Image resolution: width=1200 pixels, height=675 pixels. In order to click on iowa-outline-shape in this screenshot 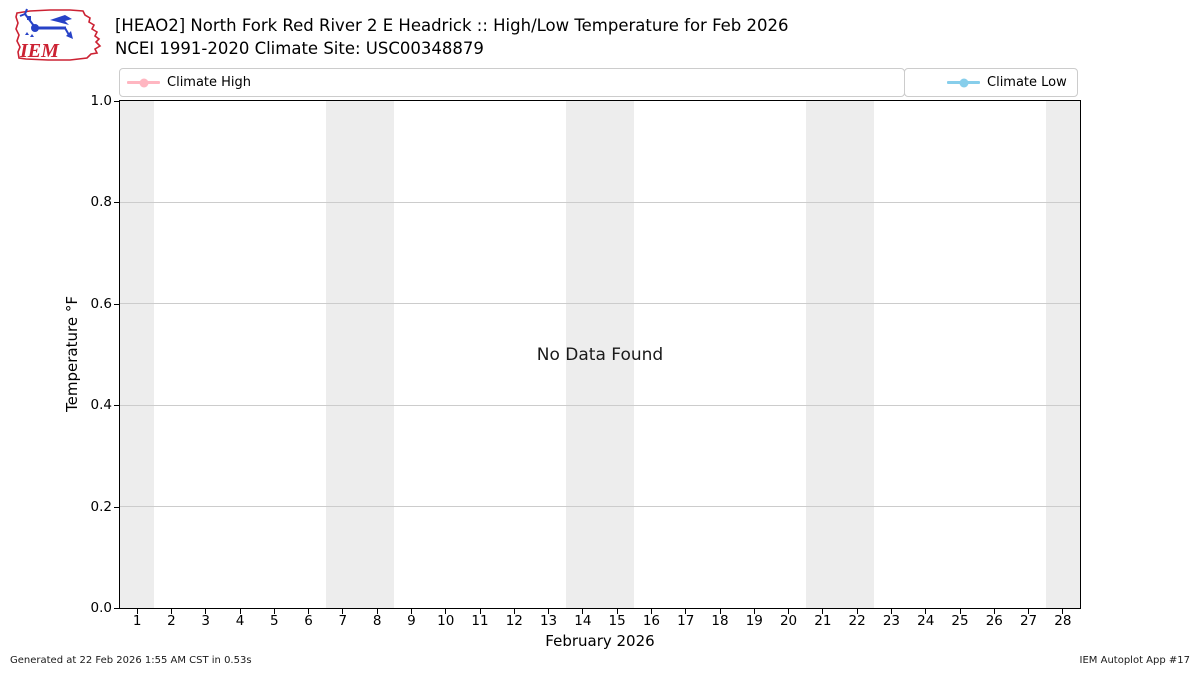, I will do `click(58, 35)`.